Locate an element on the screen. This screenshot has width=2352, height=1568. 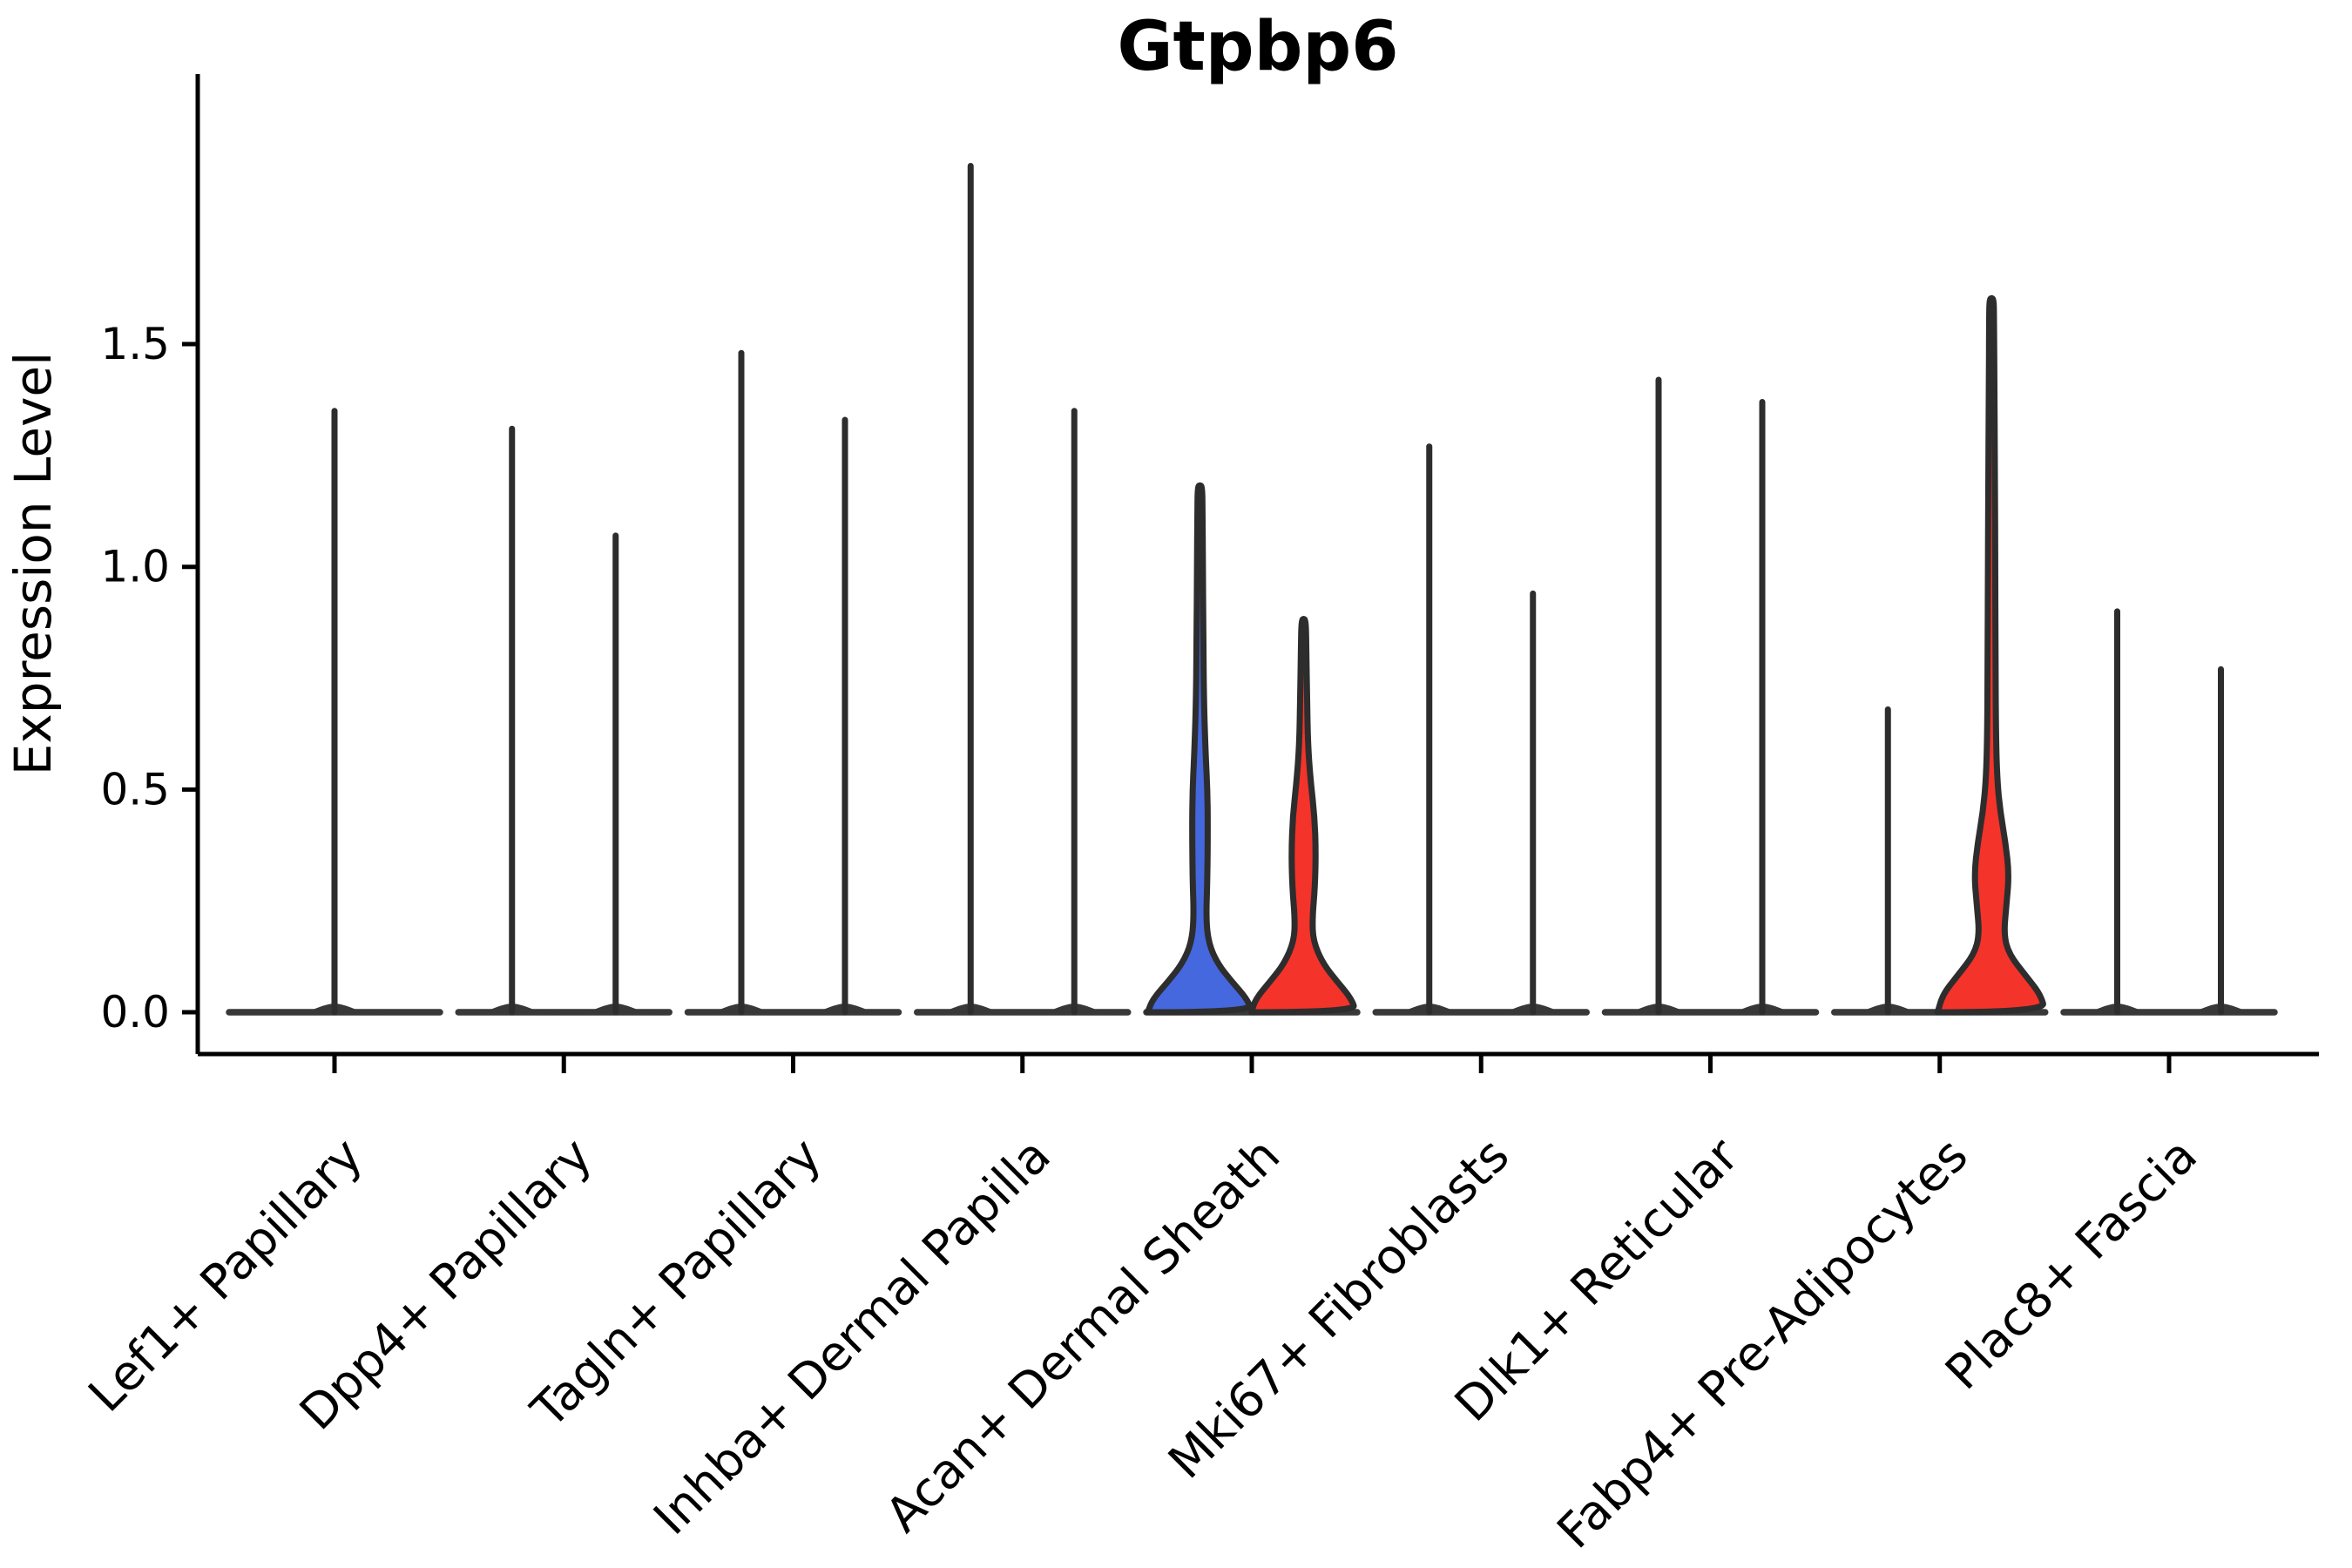
y-tick-label: 1.5 is located at coordinates (135, 344).